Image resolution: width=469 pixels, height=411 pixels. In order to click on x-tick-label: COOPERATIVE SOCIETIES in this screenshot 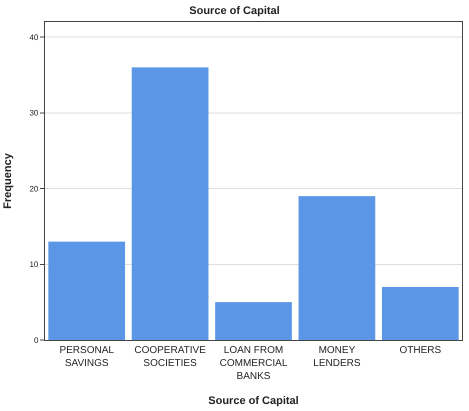, I will do `click(170, 357)`.